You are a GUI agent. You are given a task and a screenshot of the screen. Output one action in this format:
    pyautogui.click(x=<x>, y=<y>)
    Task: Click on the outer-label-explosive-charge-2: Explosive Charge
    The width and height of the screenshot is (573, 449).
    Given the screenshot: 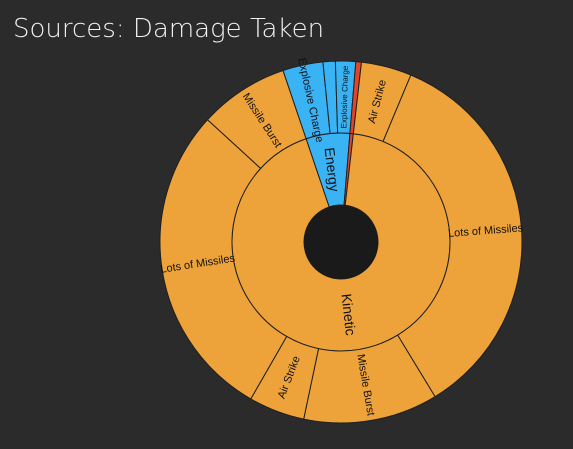 What is the action you would take?
    pyautogui.click(x=344, y=96)
    